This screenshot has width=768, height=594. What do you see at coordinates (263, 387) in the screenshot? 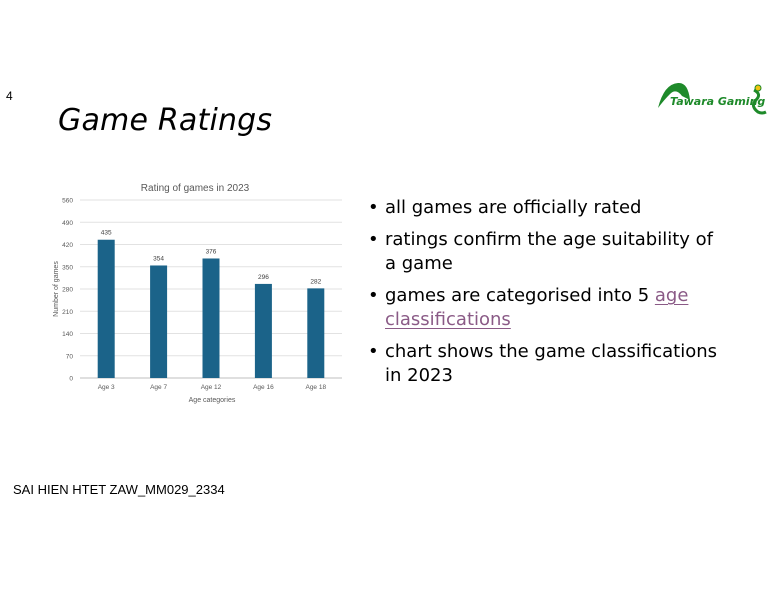
I see `x-tick-label: Age 16` at bounding box center [263, 387].